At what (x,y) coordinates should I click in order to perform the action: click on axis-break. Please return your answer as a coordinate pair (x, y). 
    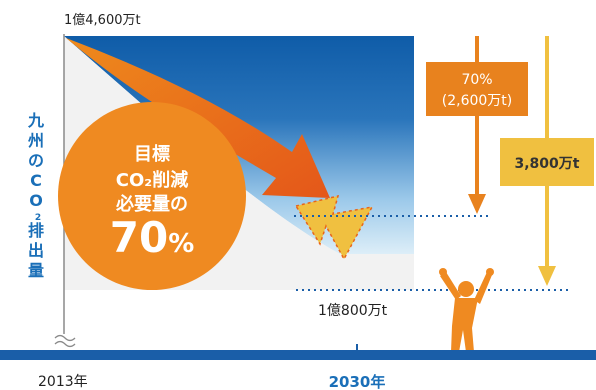
    Looking at the image, I should click on (65, 341).